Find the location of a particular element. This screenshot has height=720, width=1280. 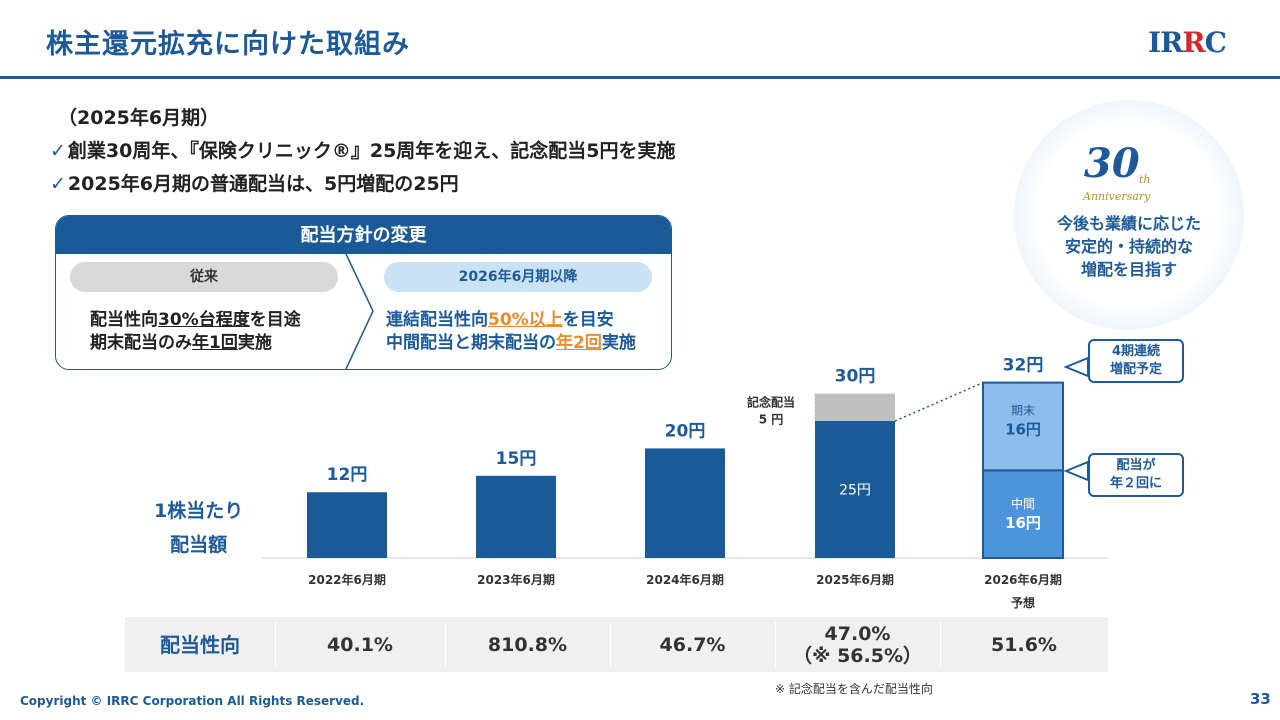

logo-text-1: IR is located at coordinates (1165, 42).